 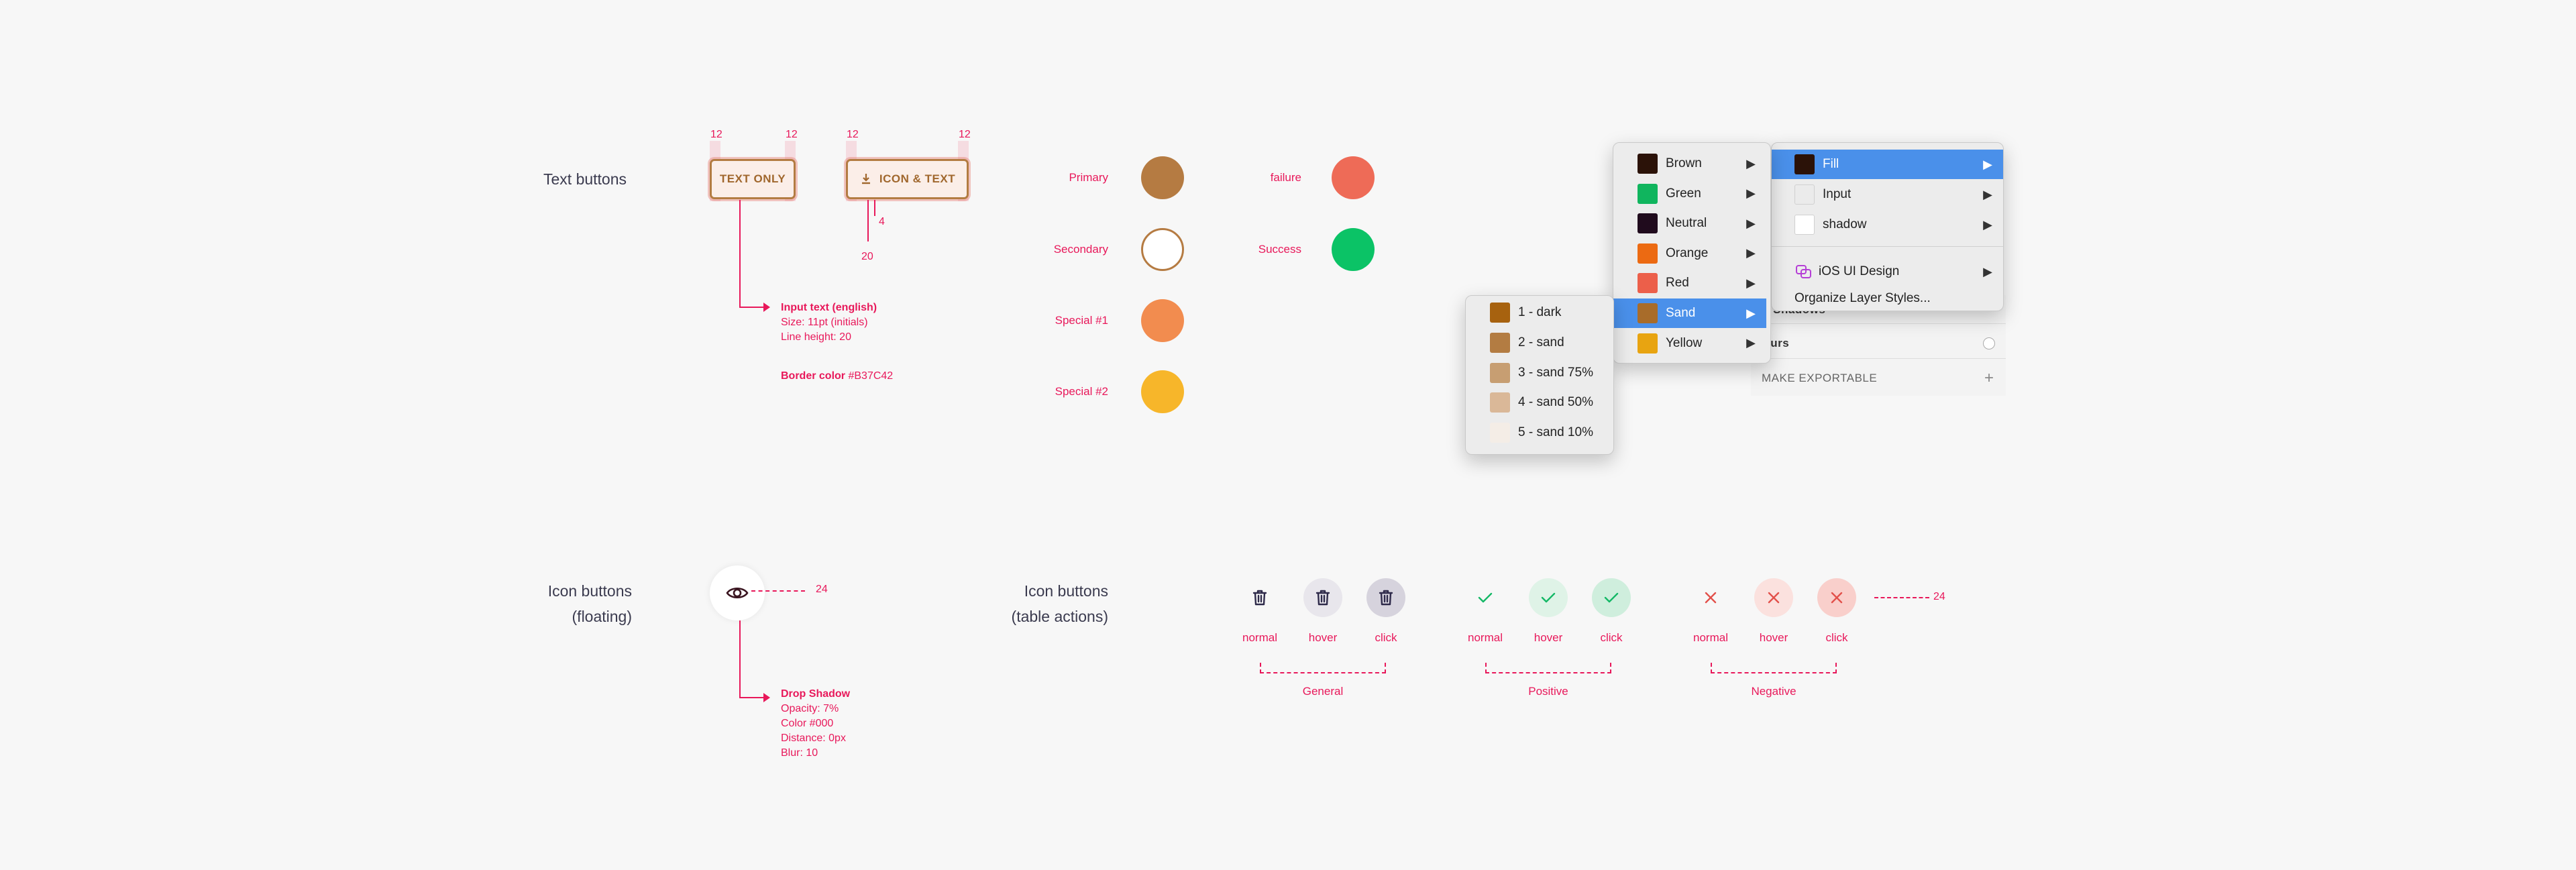 What do you see at coordinates (1845, 224) in the screenshot?
I see `layer-style-label: shadow` at bounding box center [1845, 224].